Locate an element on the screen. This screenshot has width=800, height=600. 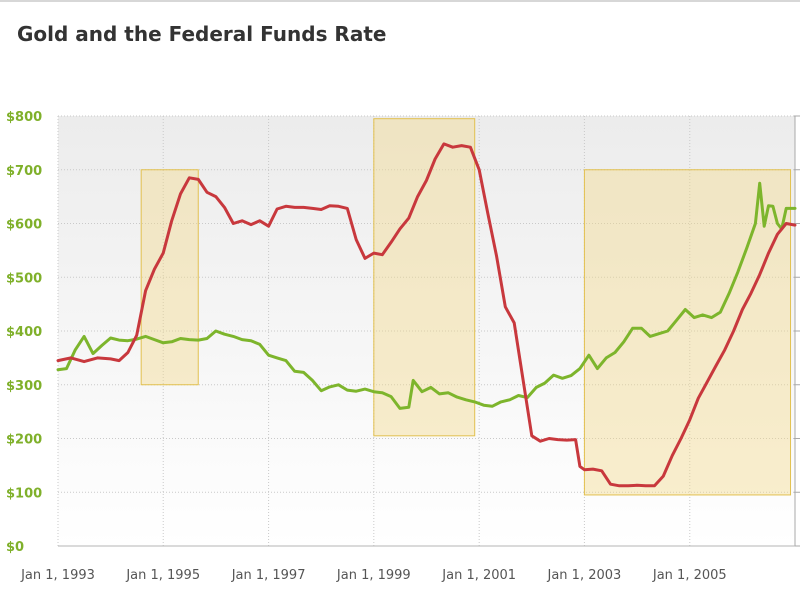
y-tick-label: $700 is located at coordinates (24, 171).